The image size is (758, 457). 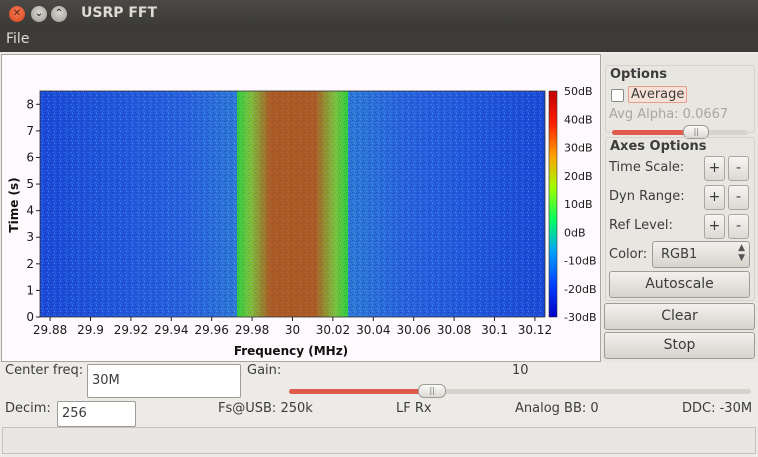 I want to click on x-tick-label: 30, so click(x=292, y=330).